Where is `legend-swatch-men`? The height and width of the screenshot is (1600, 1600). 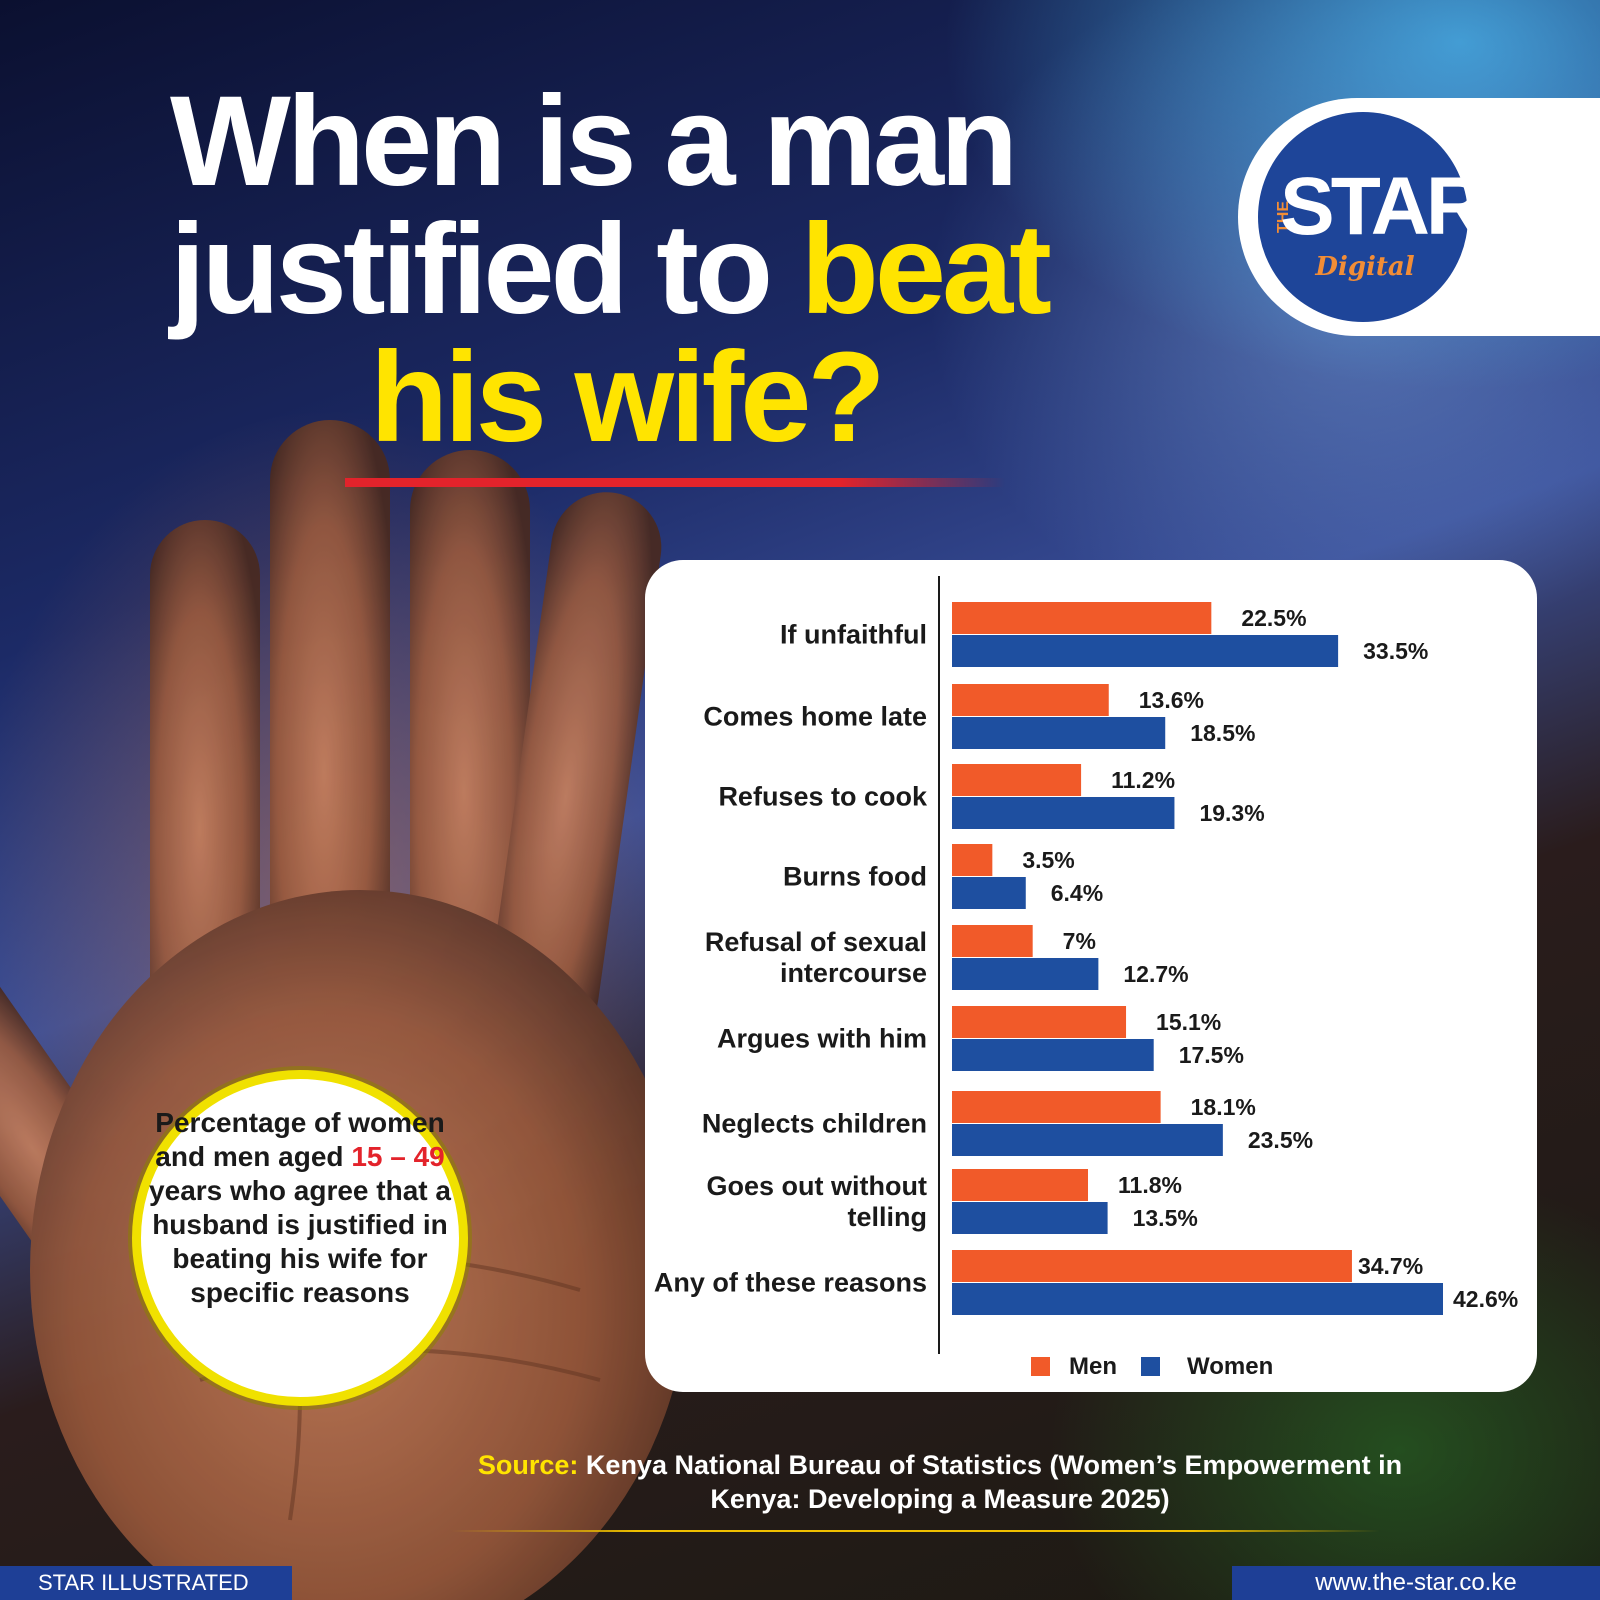
legend-swatch-men is located at coordinates (1040, 1366).